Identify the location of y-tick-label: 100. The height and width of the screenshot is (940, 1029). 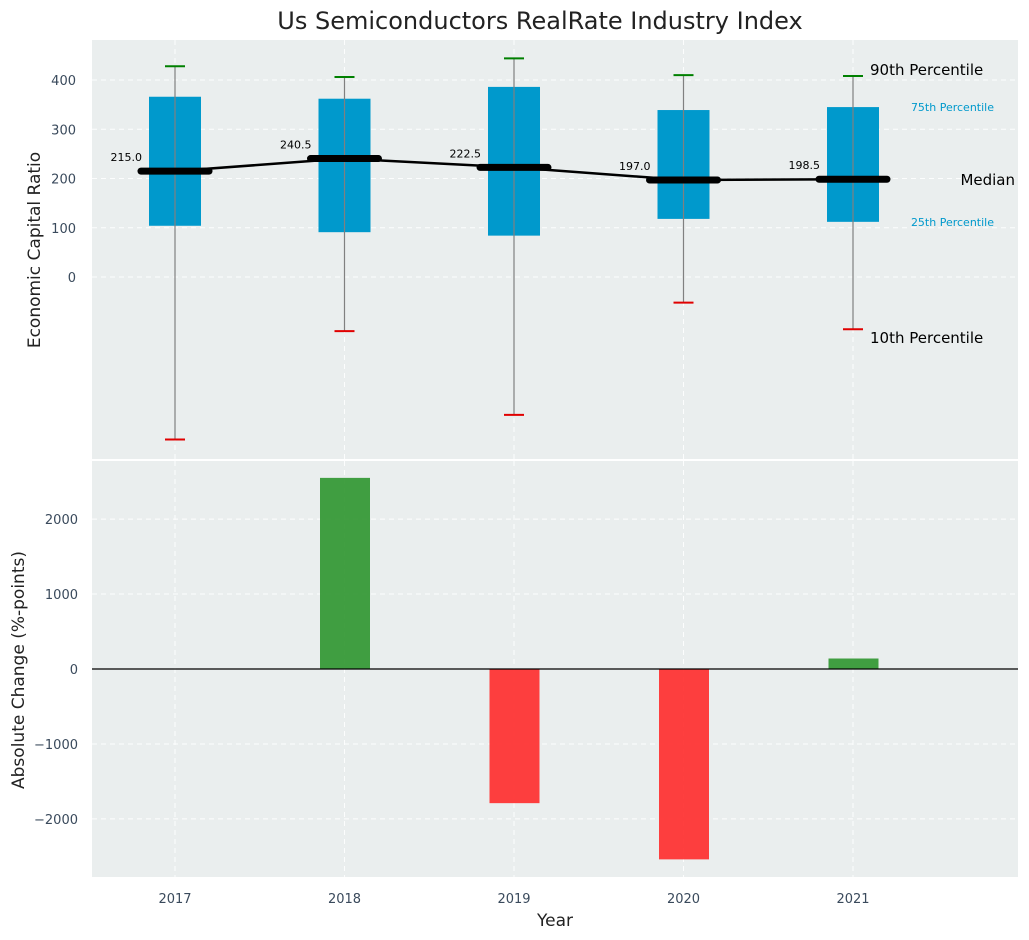
(63, 229).